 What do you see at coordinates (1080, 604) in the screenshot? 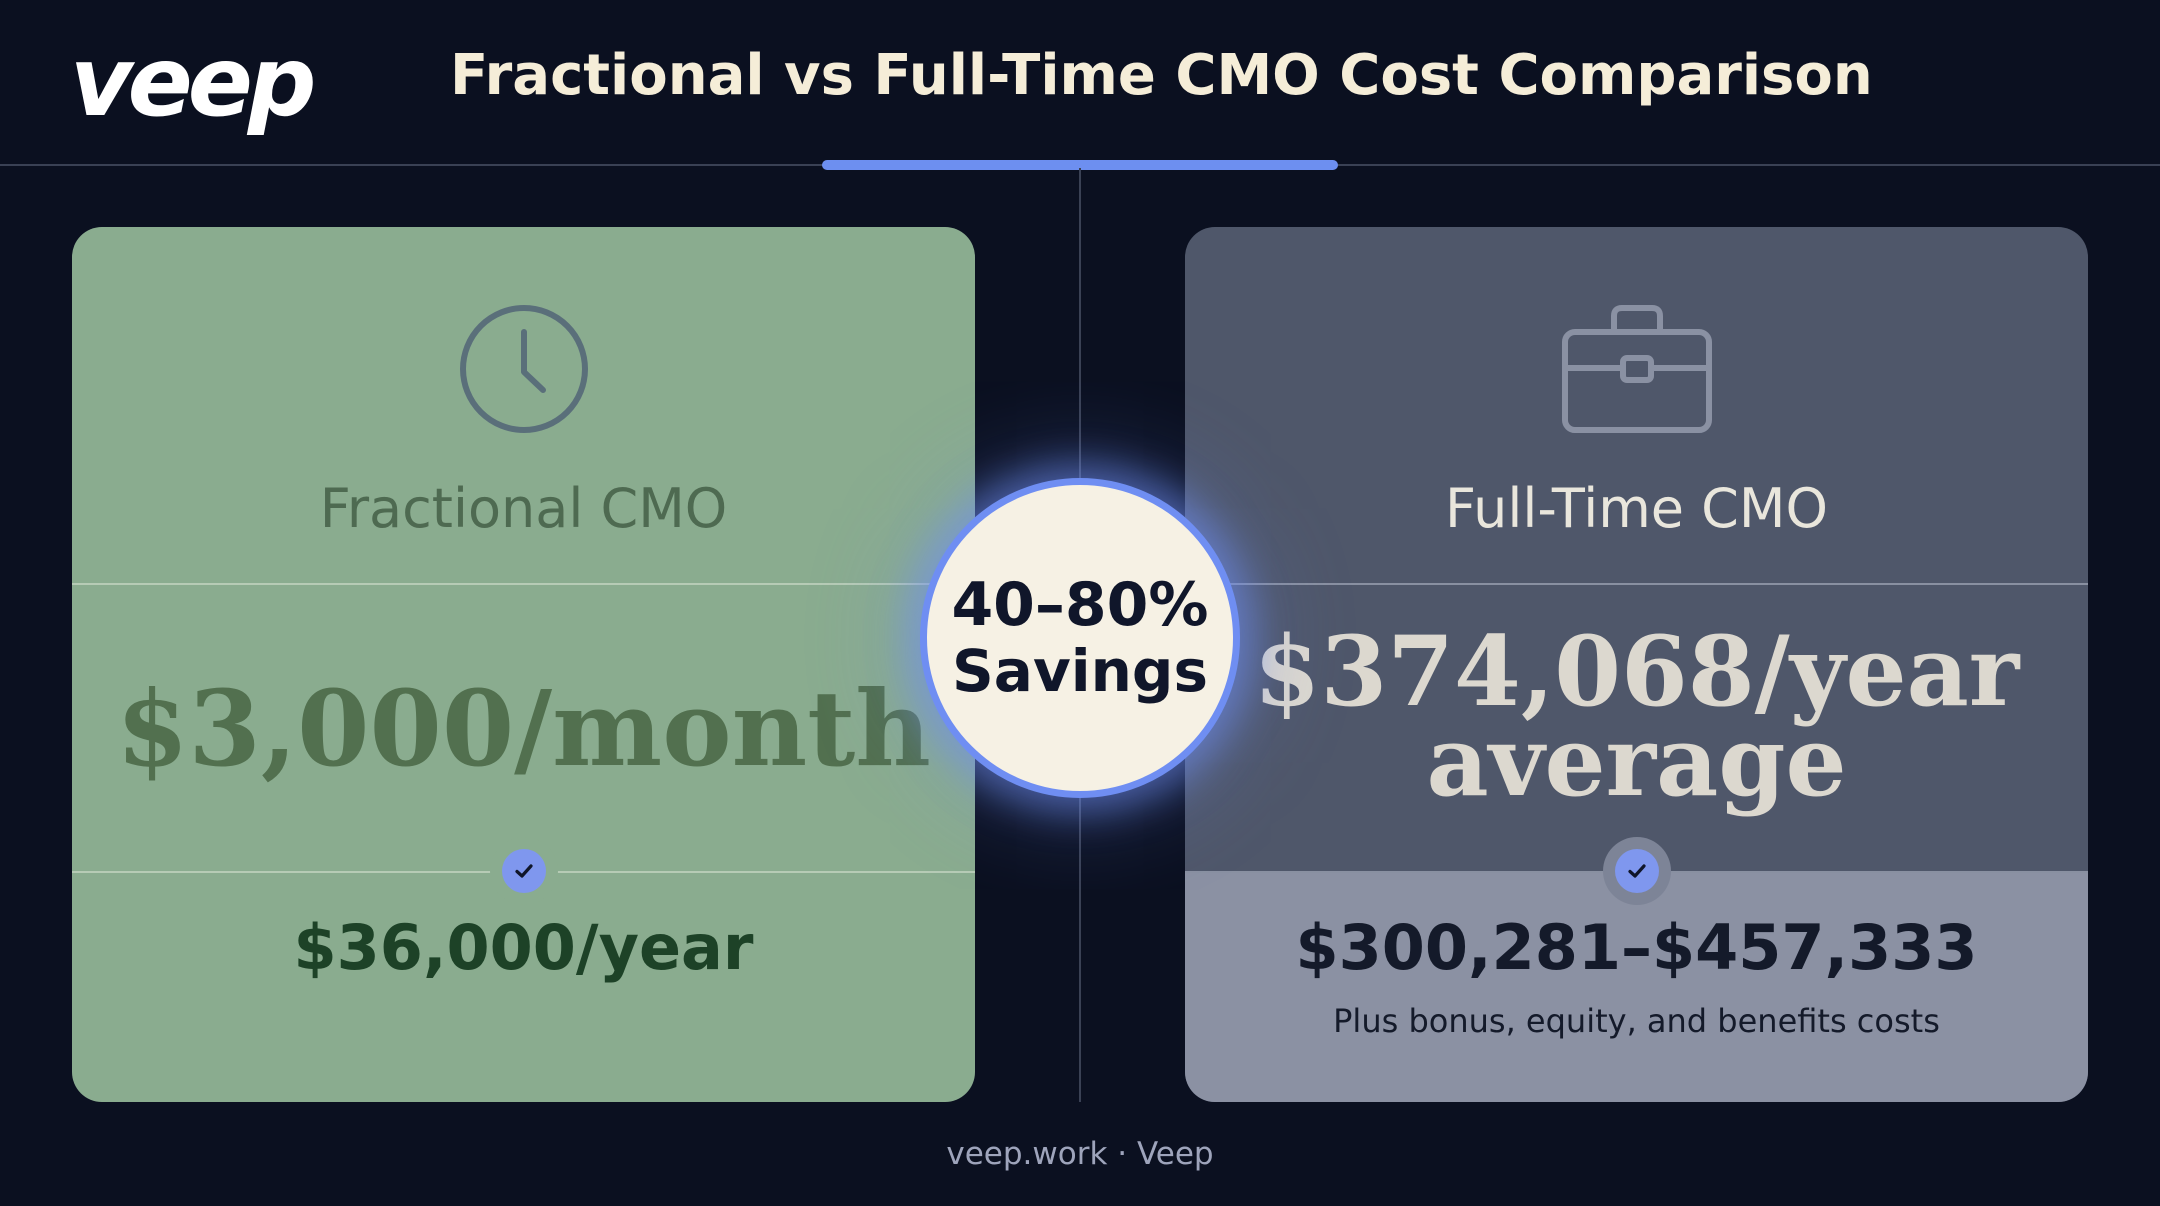
I see `savings-percent: 40–80%` at bounding box center [1080, 604].